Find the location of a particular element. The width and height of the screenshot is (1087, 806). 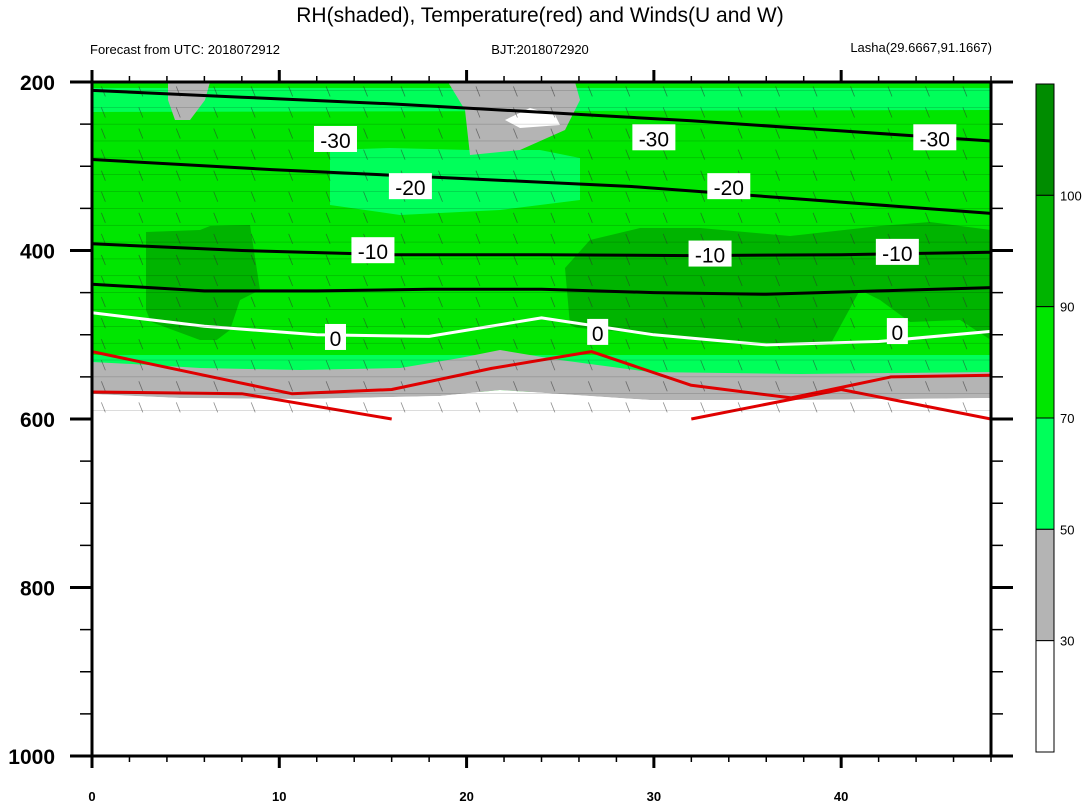

colorbar-label: 70 is located at coordinates (1067, 418).